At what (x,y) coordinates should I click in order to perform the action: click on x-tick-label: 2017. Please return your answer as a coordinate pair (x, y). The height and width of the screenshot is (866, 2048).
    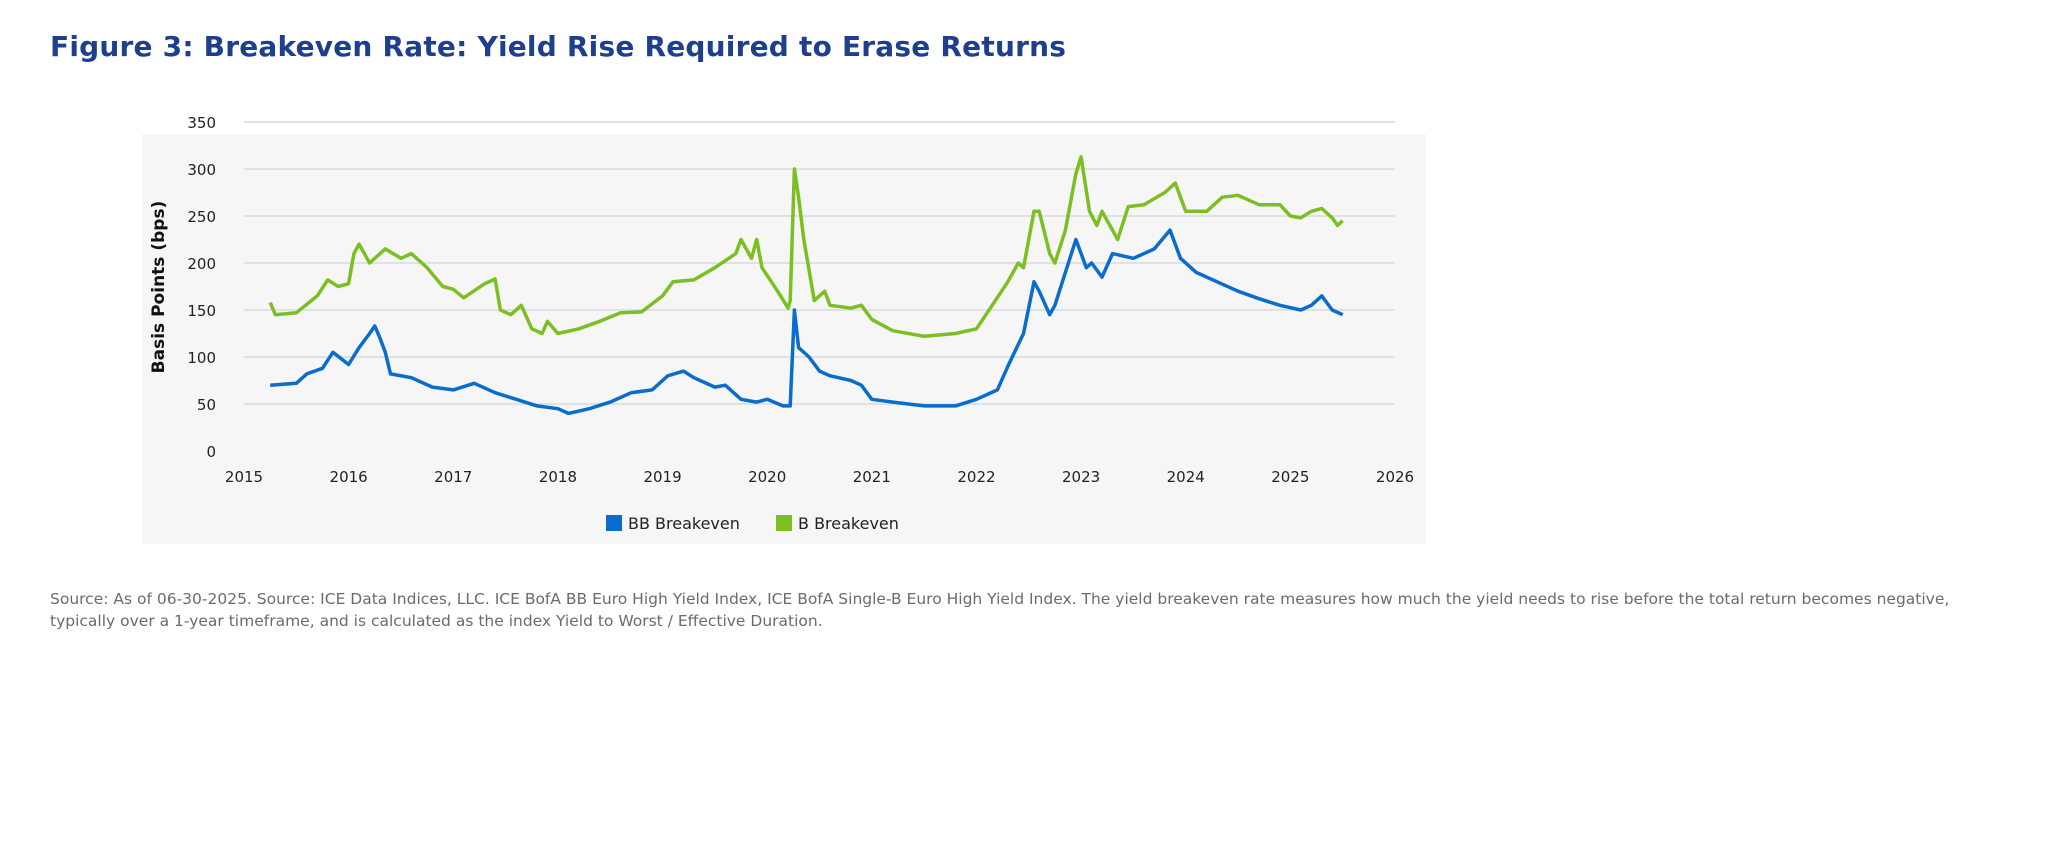
    Looking at the image, I should click on (453, 477).